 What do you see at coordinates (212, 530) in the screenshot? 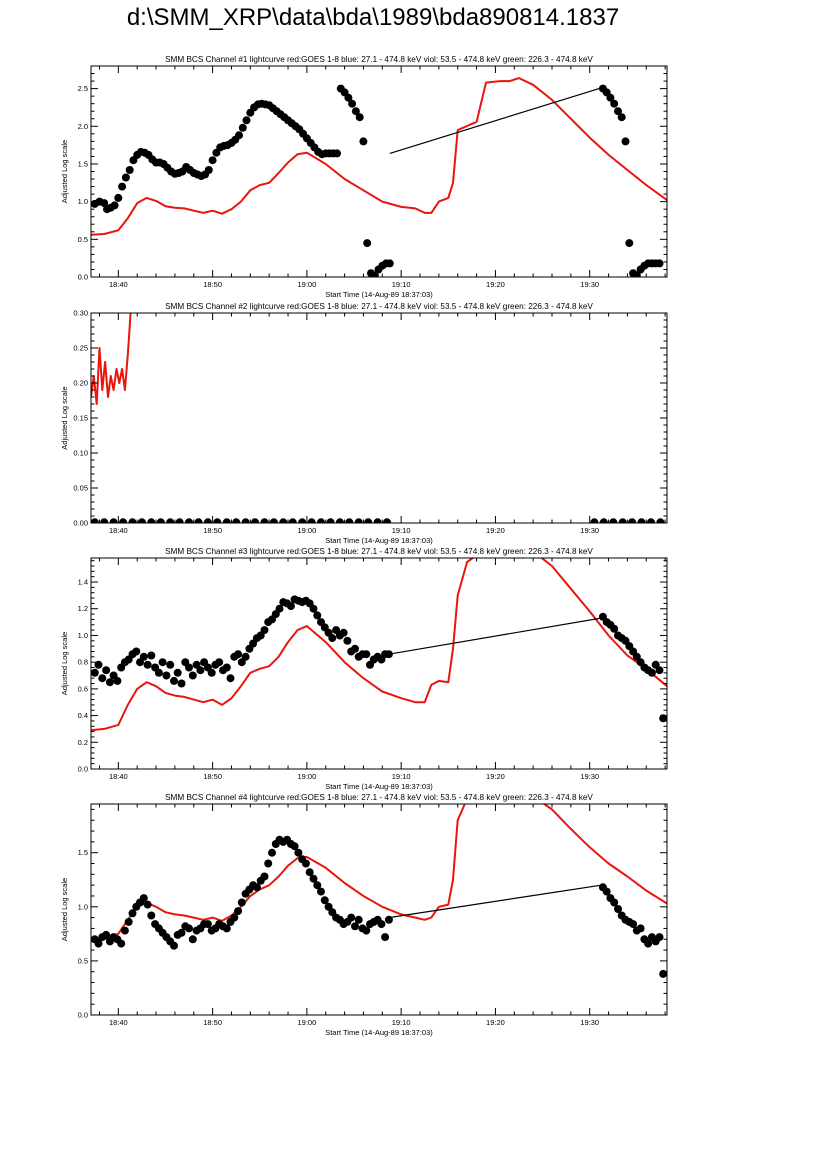
I see `x-tick-label: 18:50` at bounding box center [212, 530].